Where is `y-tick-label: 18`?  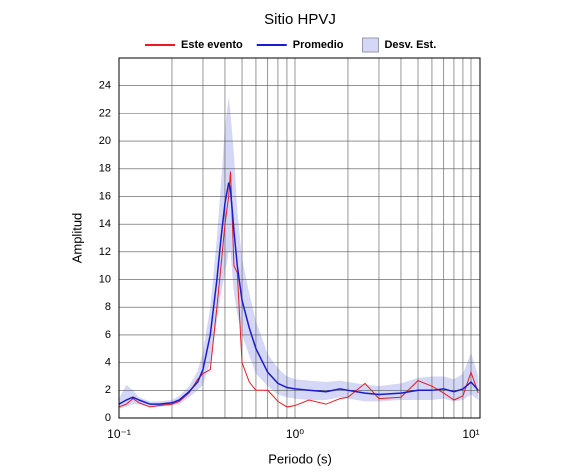
y-tick-label: 18 is located at coordinates (105, 169).